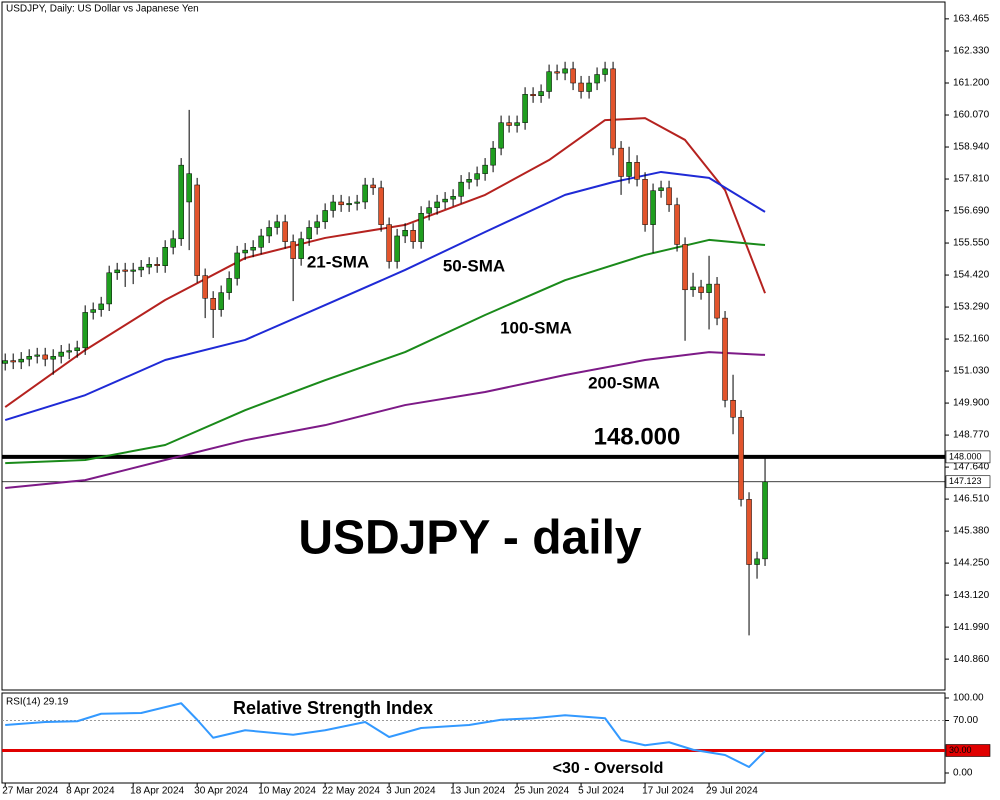 The height and width of the screenshot is (800, 1000). Describe the element at coordinates (971, 243) in the screenshot. I see `y-tick-label: 155.550` at that location.